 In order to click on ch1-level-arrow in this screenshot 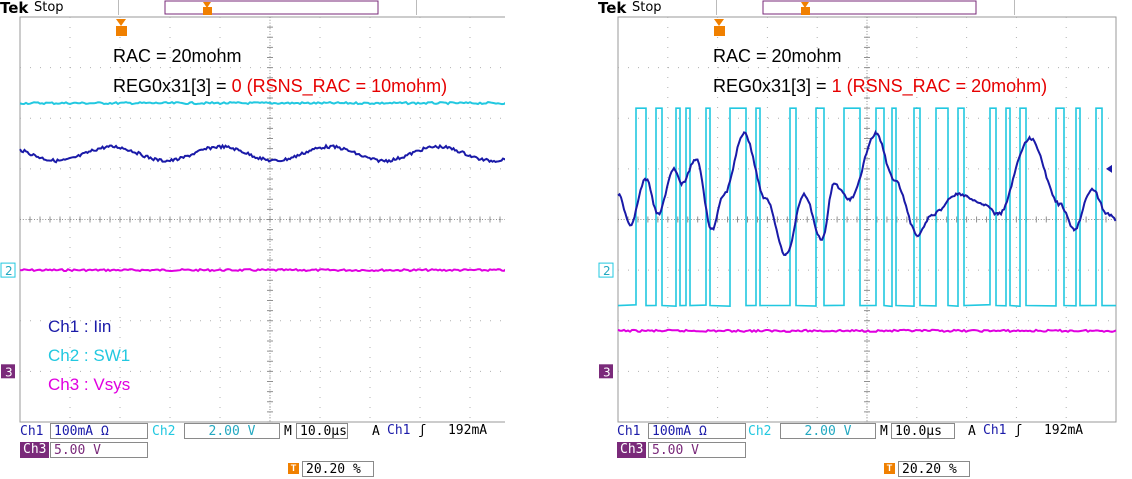, I will do `click(1109, 168)`.